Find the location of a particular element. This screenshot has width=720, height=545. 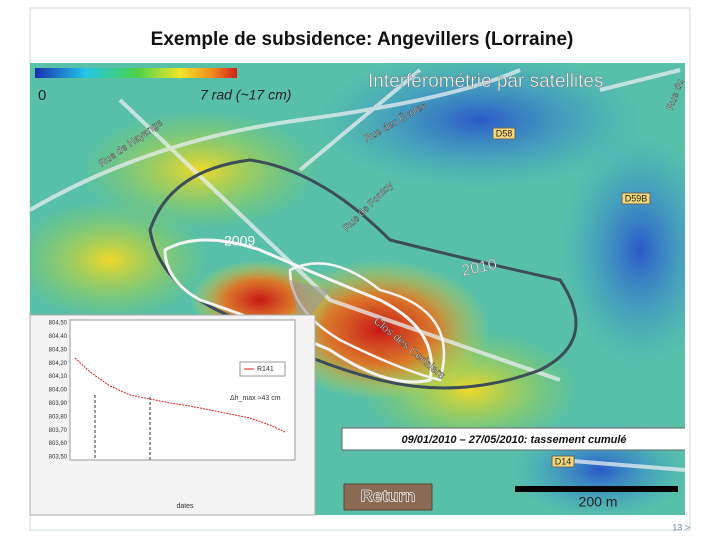

button-bg is located at coordinates (388, 497).